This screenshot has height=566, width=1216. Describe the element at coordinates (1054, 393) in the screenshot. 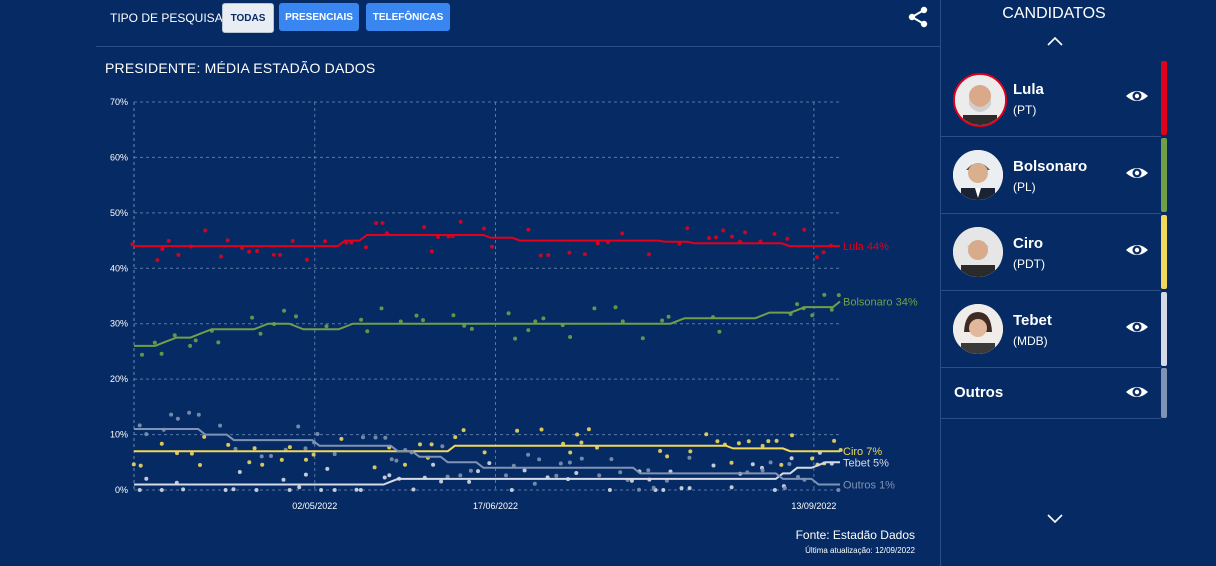

I see `candidate-outros: Outros` at that location.